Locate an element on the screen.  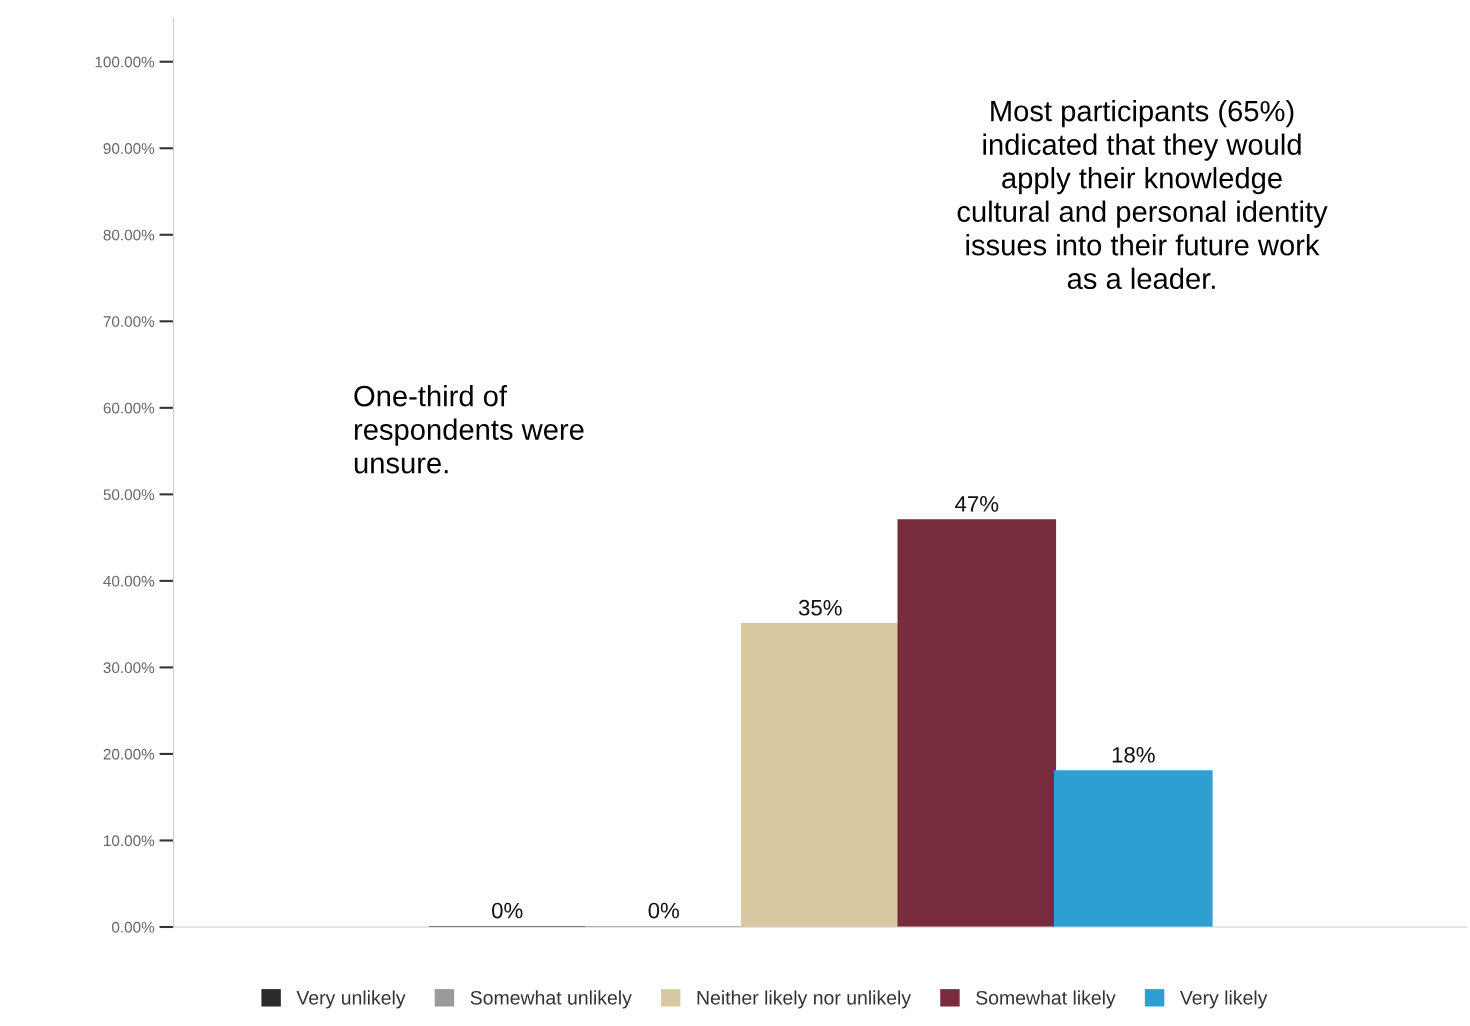
y-tick-label: 10.00% is located at coordinates (129, 841).